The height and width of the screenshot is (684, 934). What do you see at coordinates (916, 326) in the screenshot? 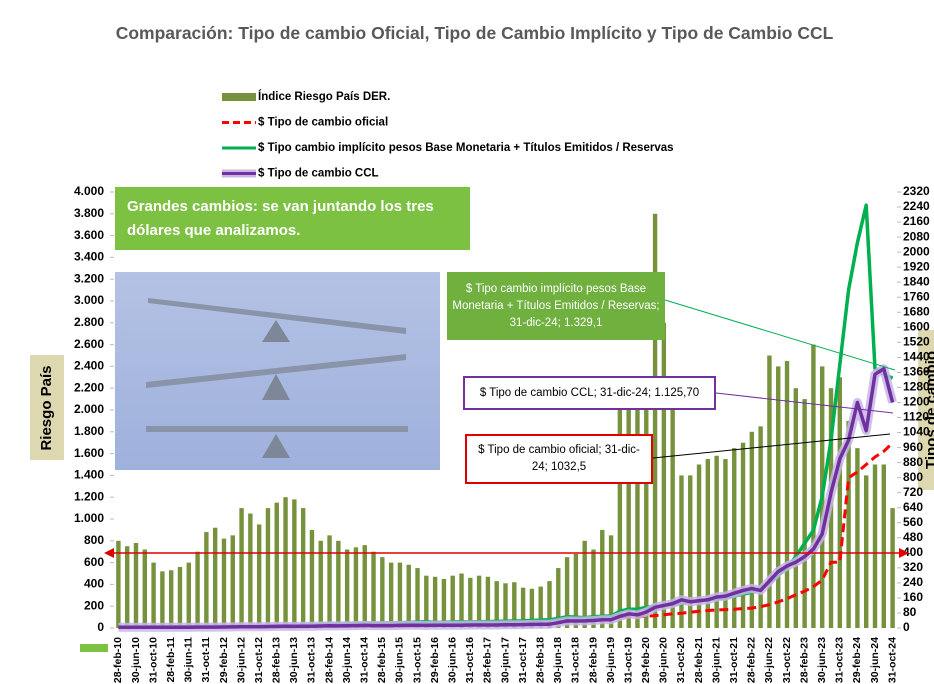
I see `y2-tick-label: 1600` at bounding box center [916, 326].